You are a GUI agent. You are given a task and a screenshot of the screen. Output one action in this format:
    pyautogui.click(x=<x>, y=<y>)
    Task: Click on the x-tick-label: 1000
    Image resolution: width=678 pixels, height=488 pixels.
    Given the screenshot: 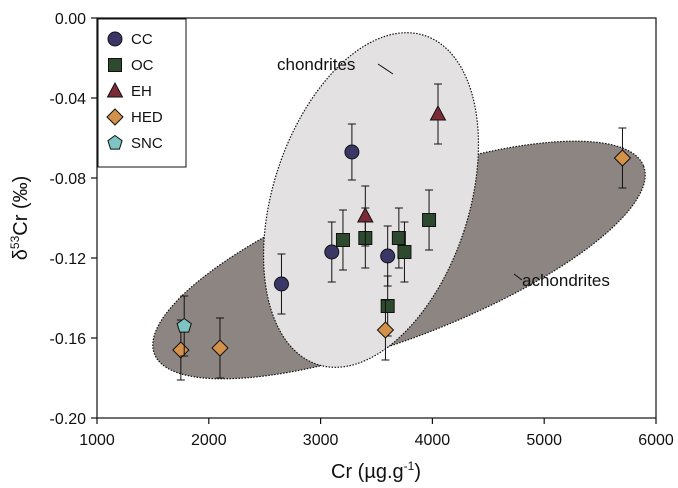 What is the action you would take?
    pyautogui.click(x=97, y=440)
    